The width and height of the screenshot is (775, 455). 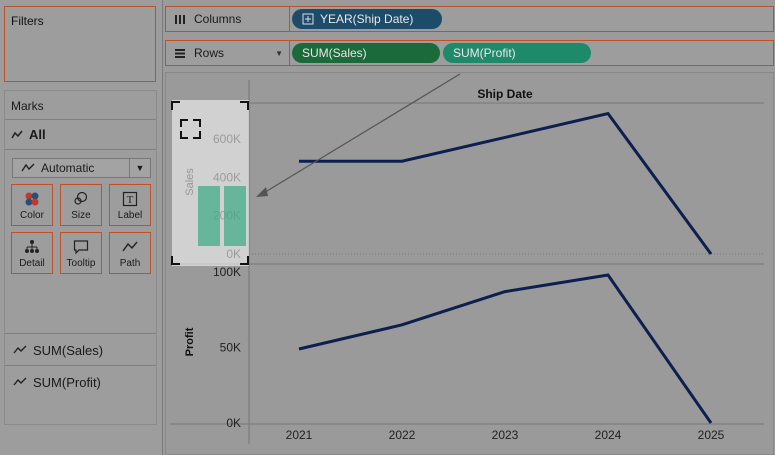 I want to click on label-button: T Label, so click(x=130, y=205).